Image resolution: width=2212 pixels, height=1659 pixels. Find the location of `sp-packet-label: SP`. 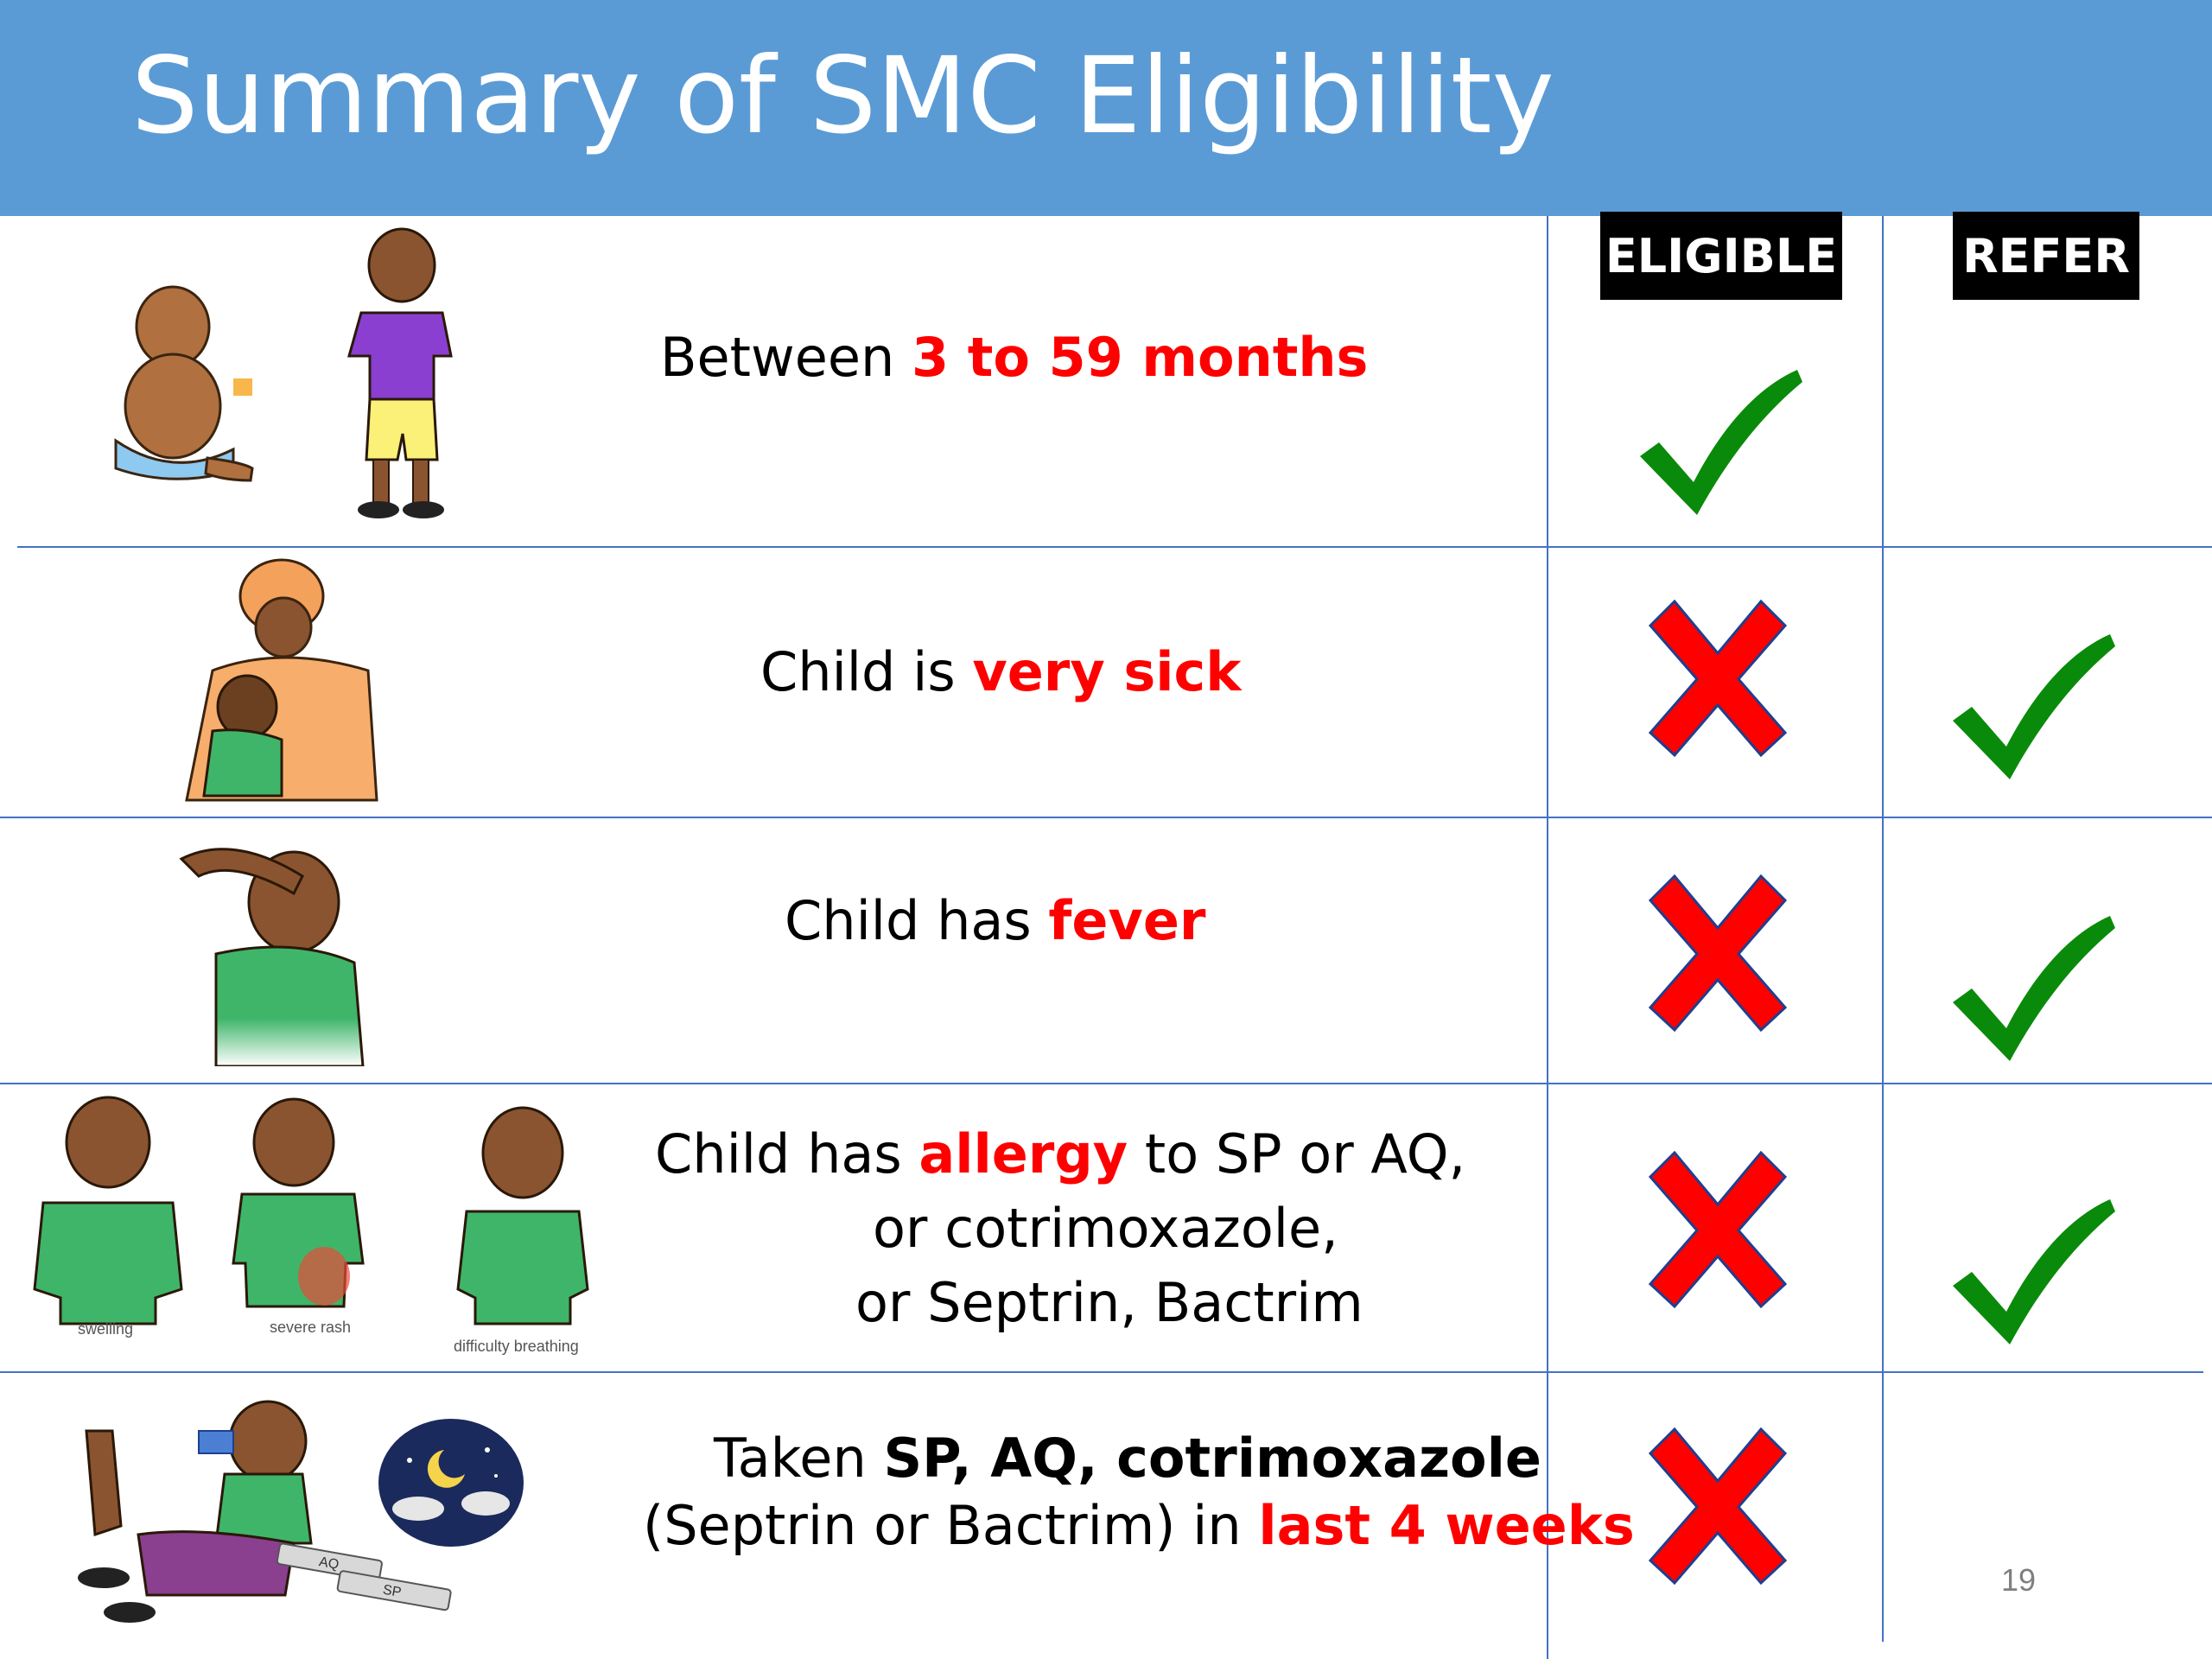

sp-packet-label: SP is located at coordinates (392, 1591).